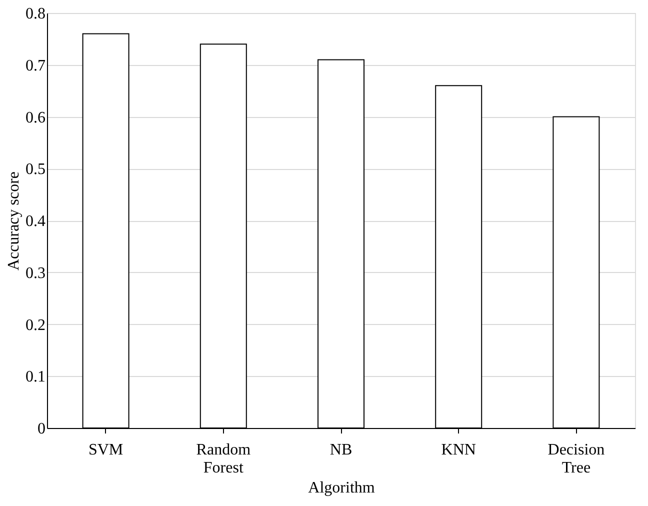  What do you see at coordinates (36, 377) in the screenshot?
I see `y-tick-label: 0.1` at bounding box center [36, 377].